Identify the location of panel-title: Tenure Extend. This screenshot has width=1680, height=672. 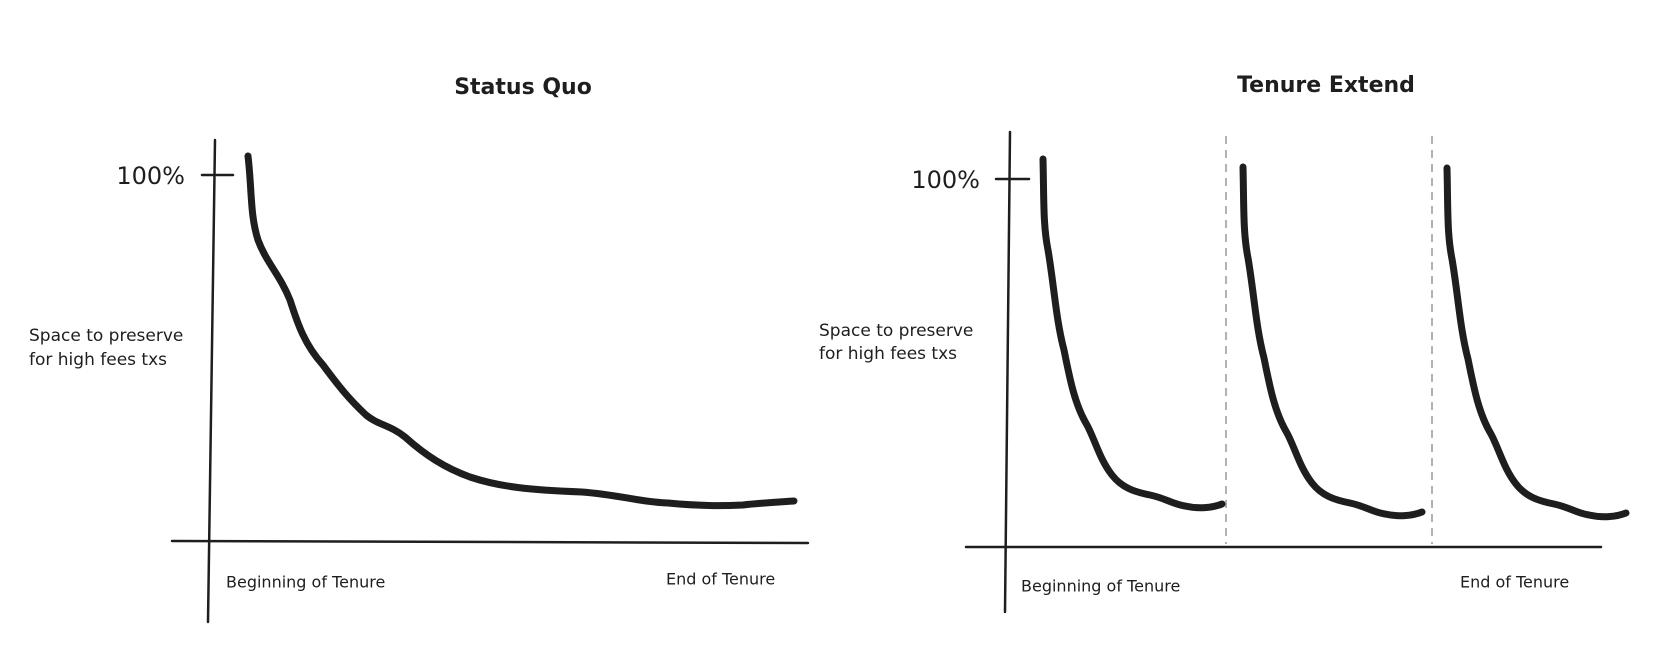
(1326, 85).